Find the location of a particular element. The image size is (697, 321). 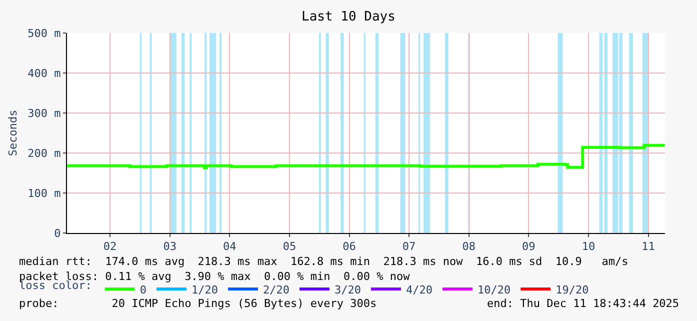

x-tick-label: 07 is located at coordinates (409, 247).